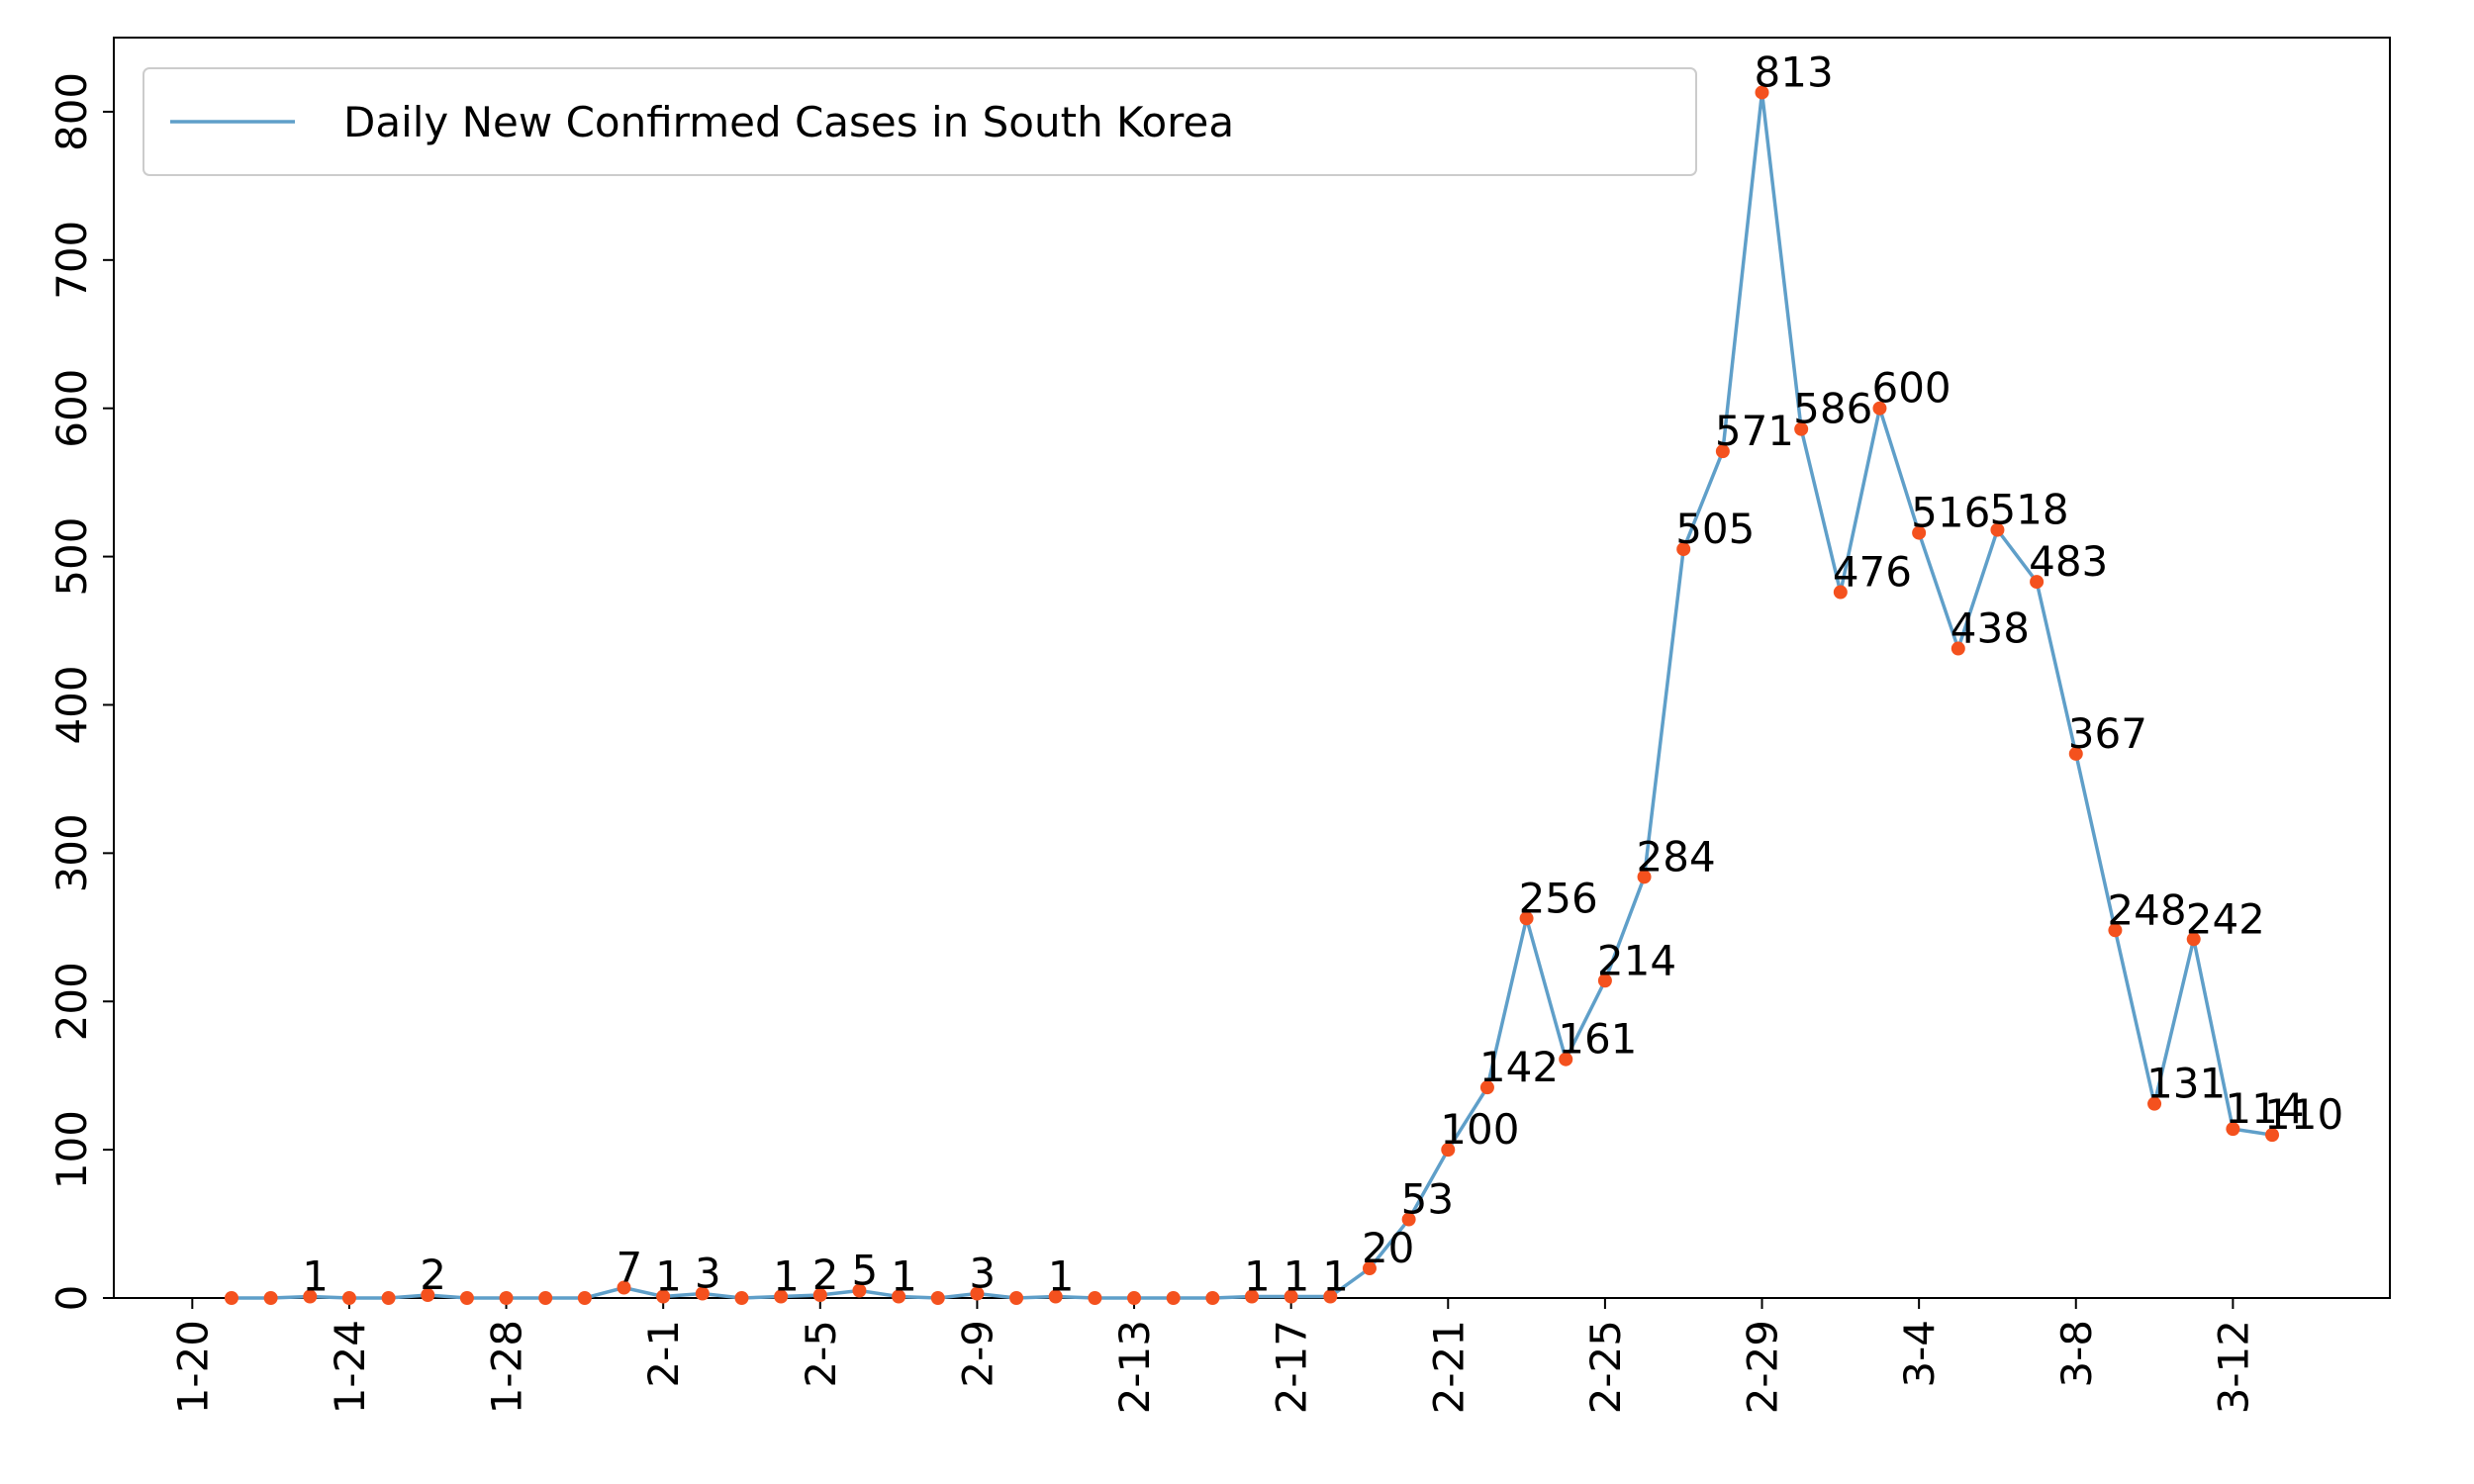  Describe the element at coordinates (2107, 733) in the screenshot. I see `data-label: 367` at that location.